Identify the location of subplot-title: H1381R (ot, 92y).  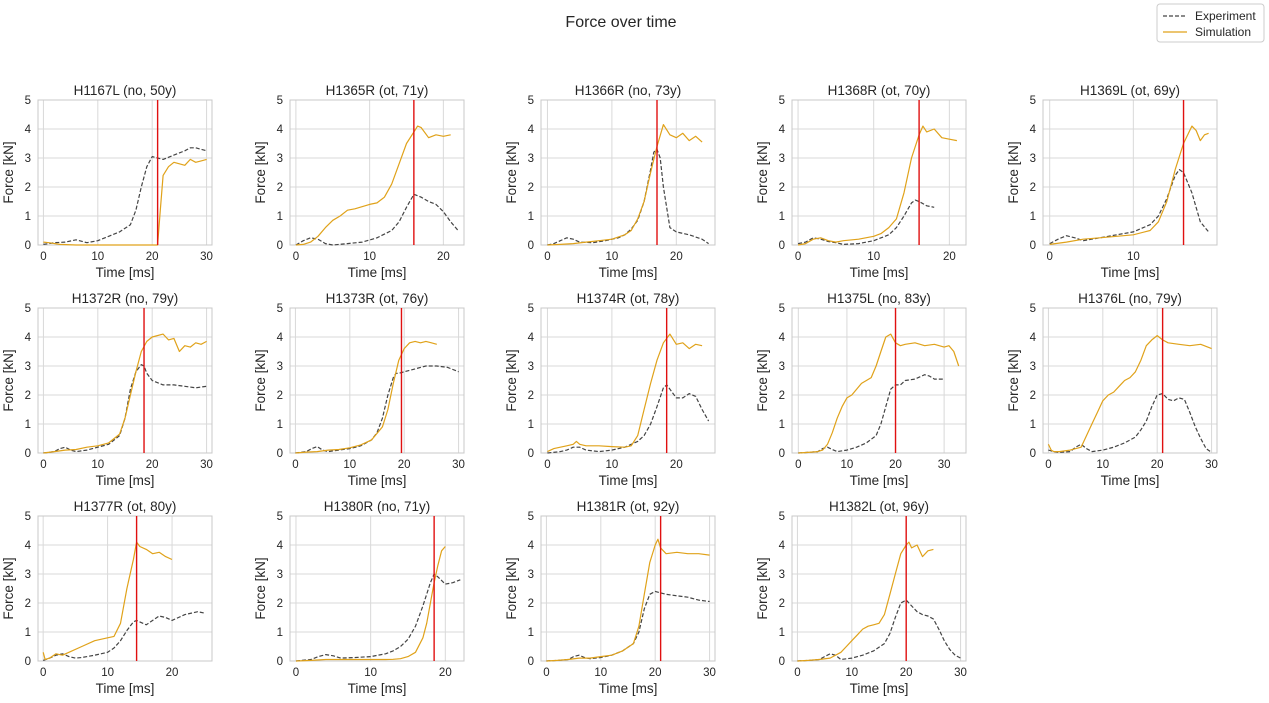
(628, 506).